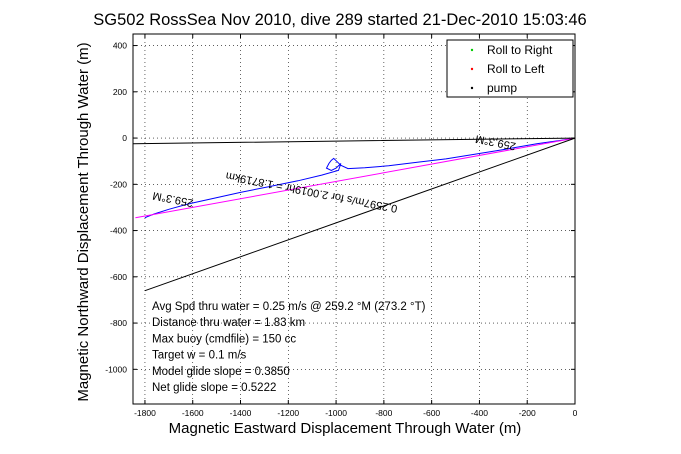  I want to click on x-tick-label: 0, so click(575, 413).